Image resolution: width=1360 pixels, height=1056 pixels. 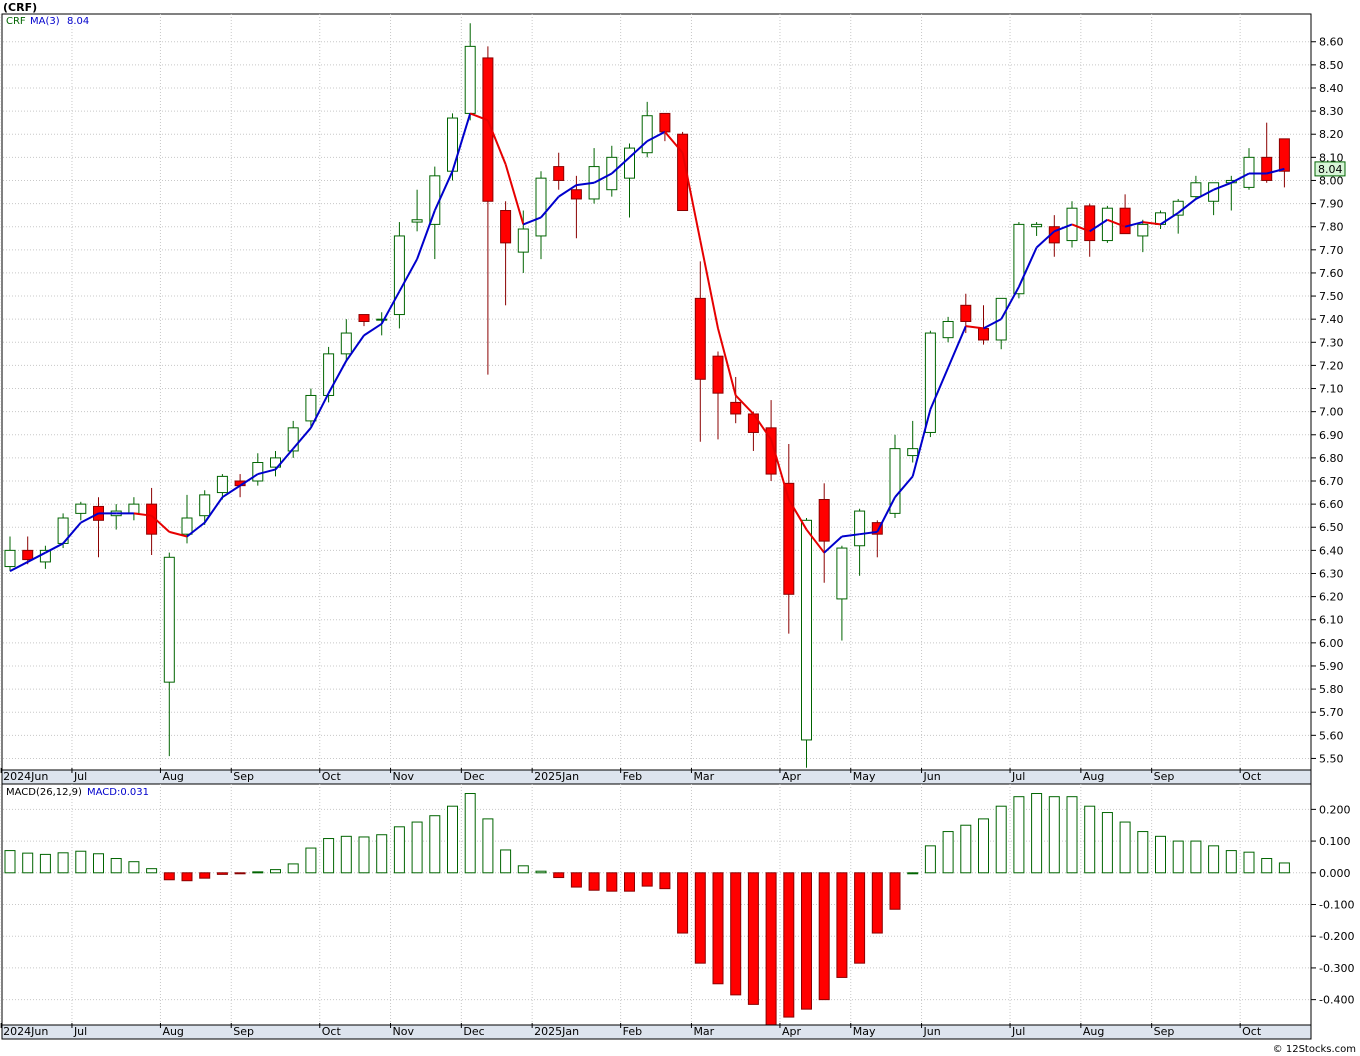 What do you see at coordinates (1331, 573) in the screenshot?
I see `price-tick-label: 6.30` at bounding box center [1331, 573].